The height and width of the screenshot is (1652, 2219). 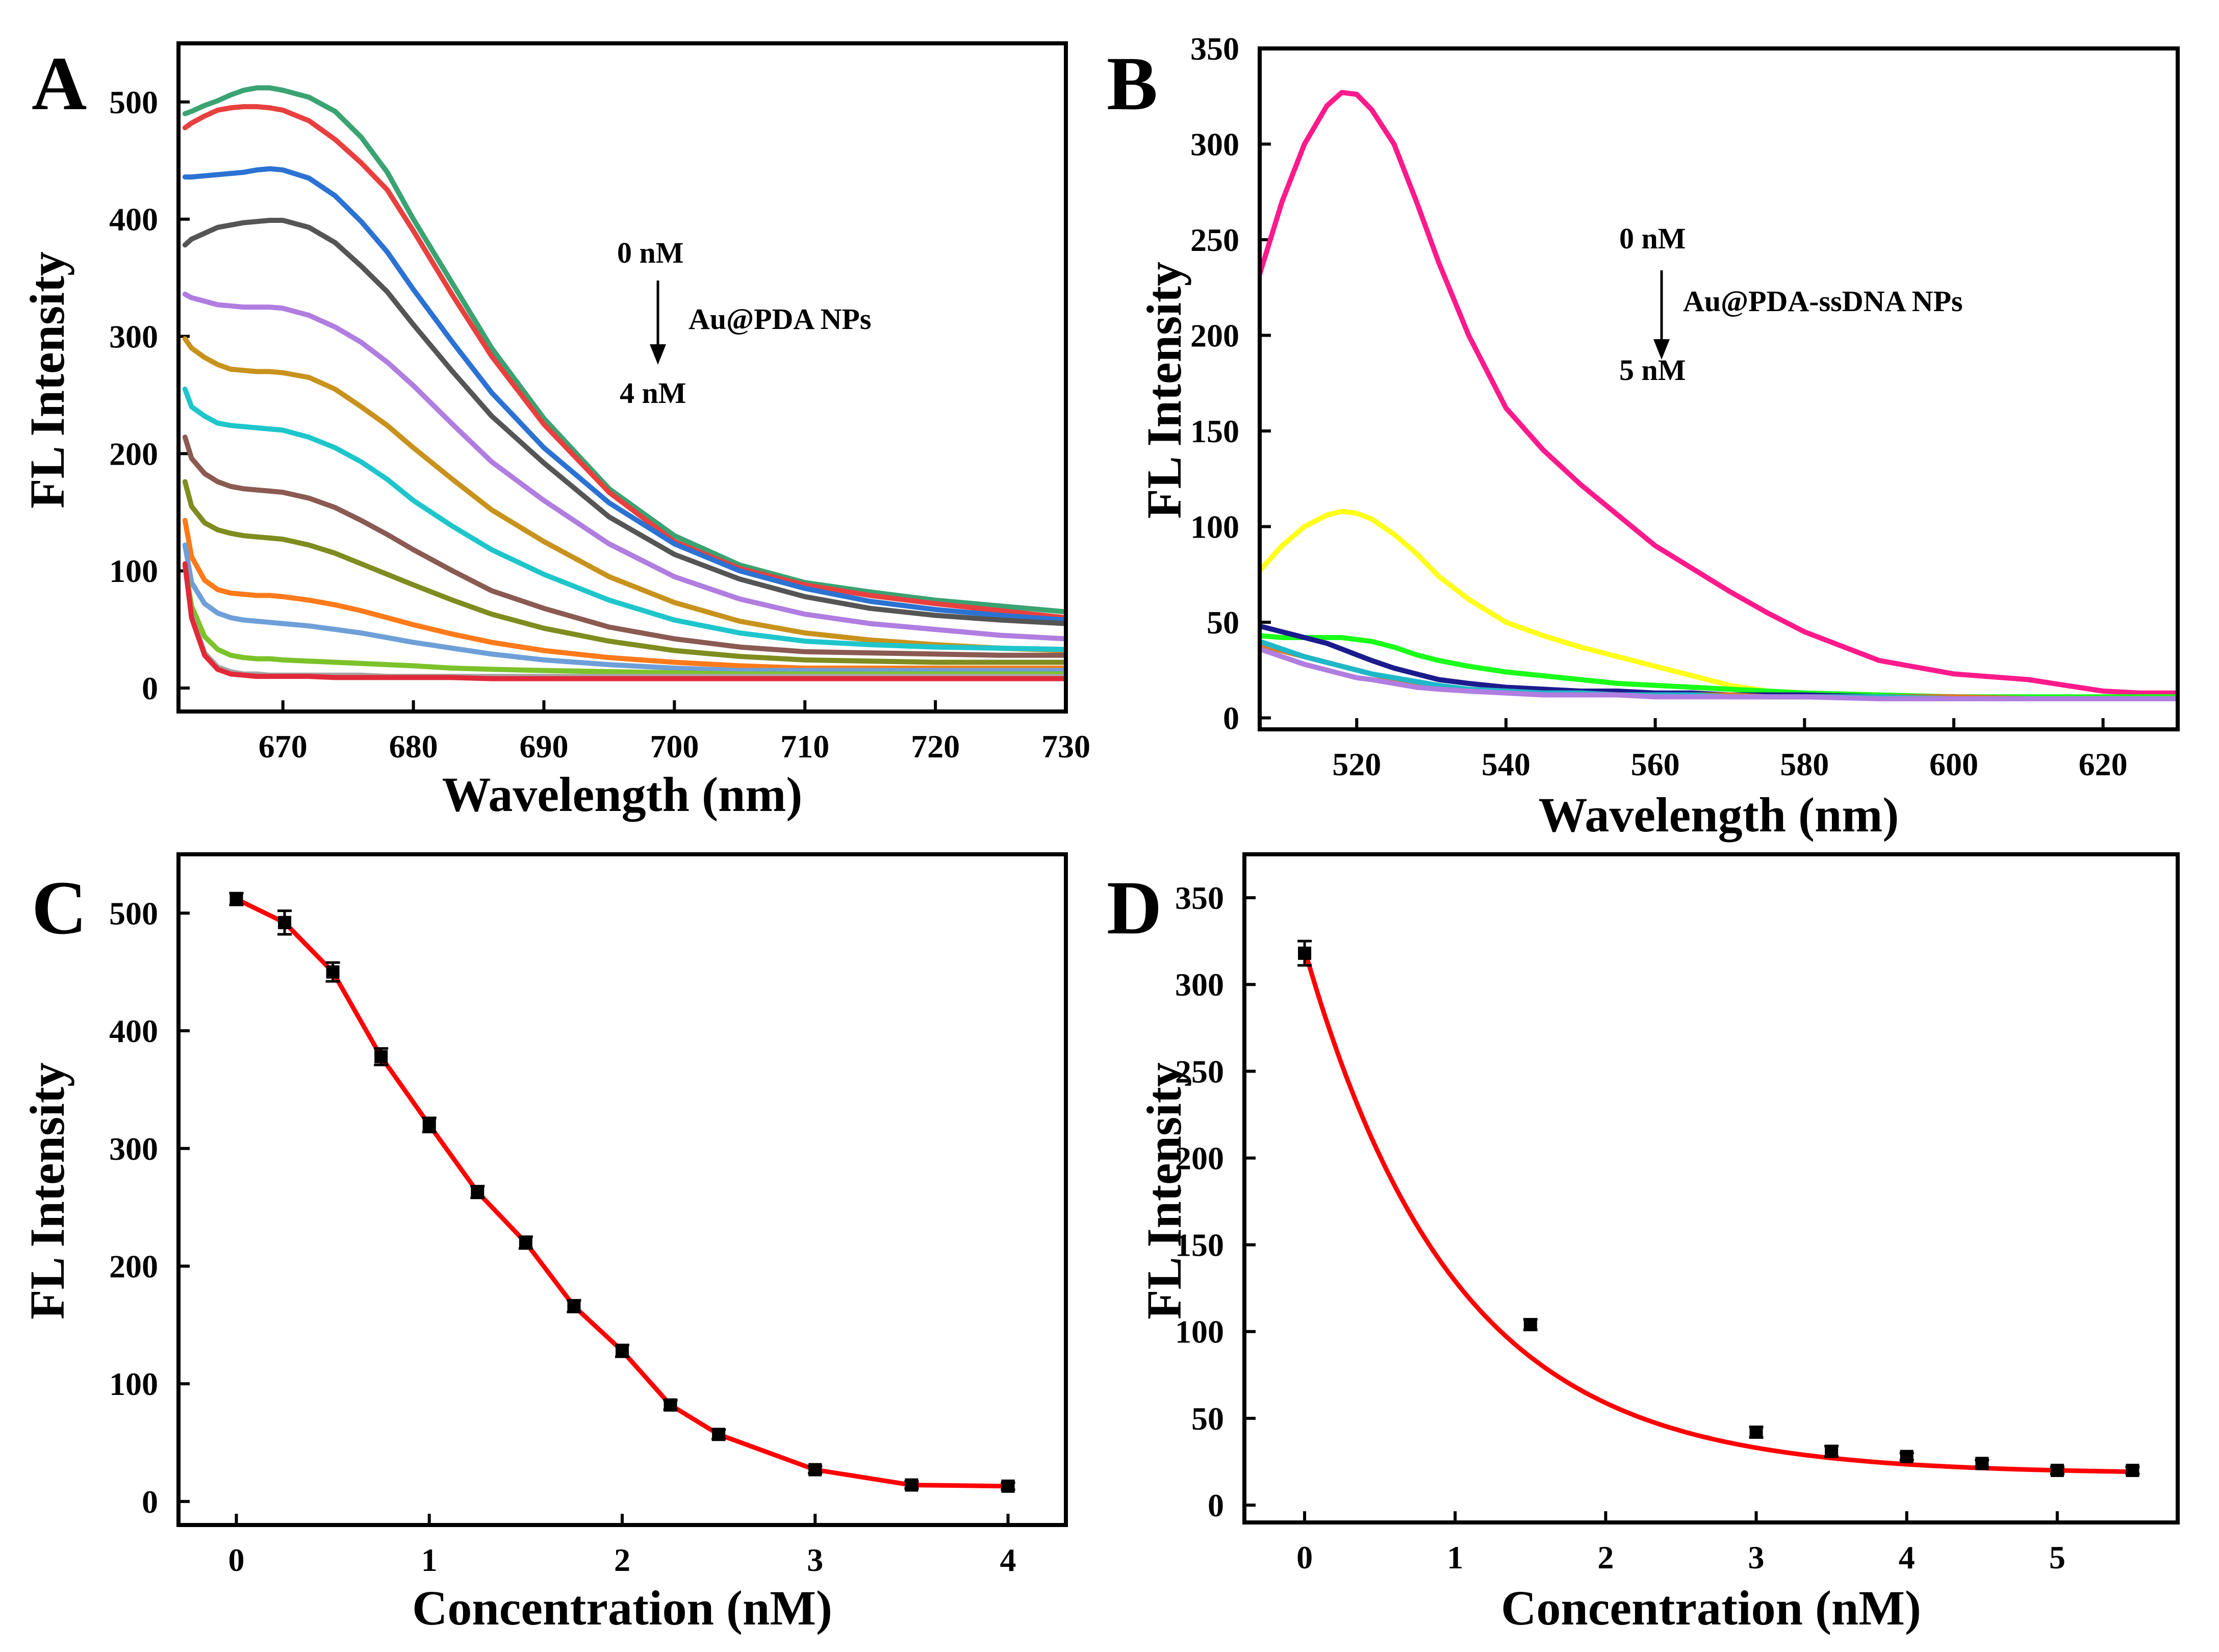 I want to click on panel-letter-a: A, so click(x=59, y=83).